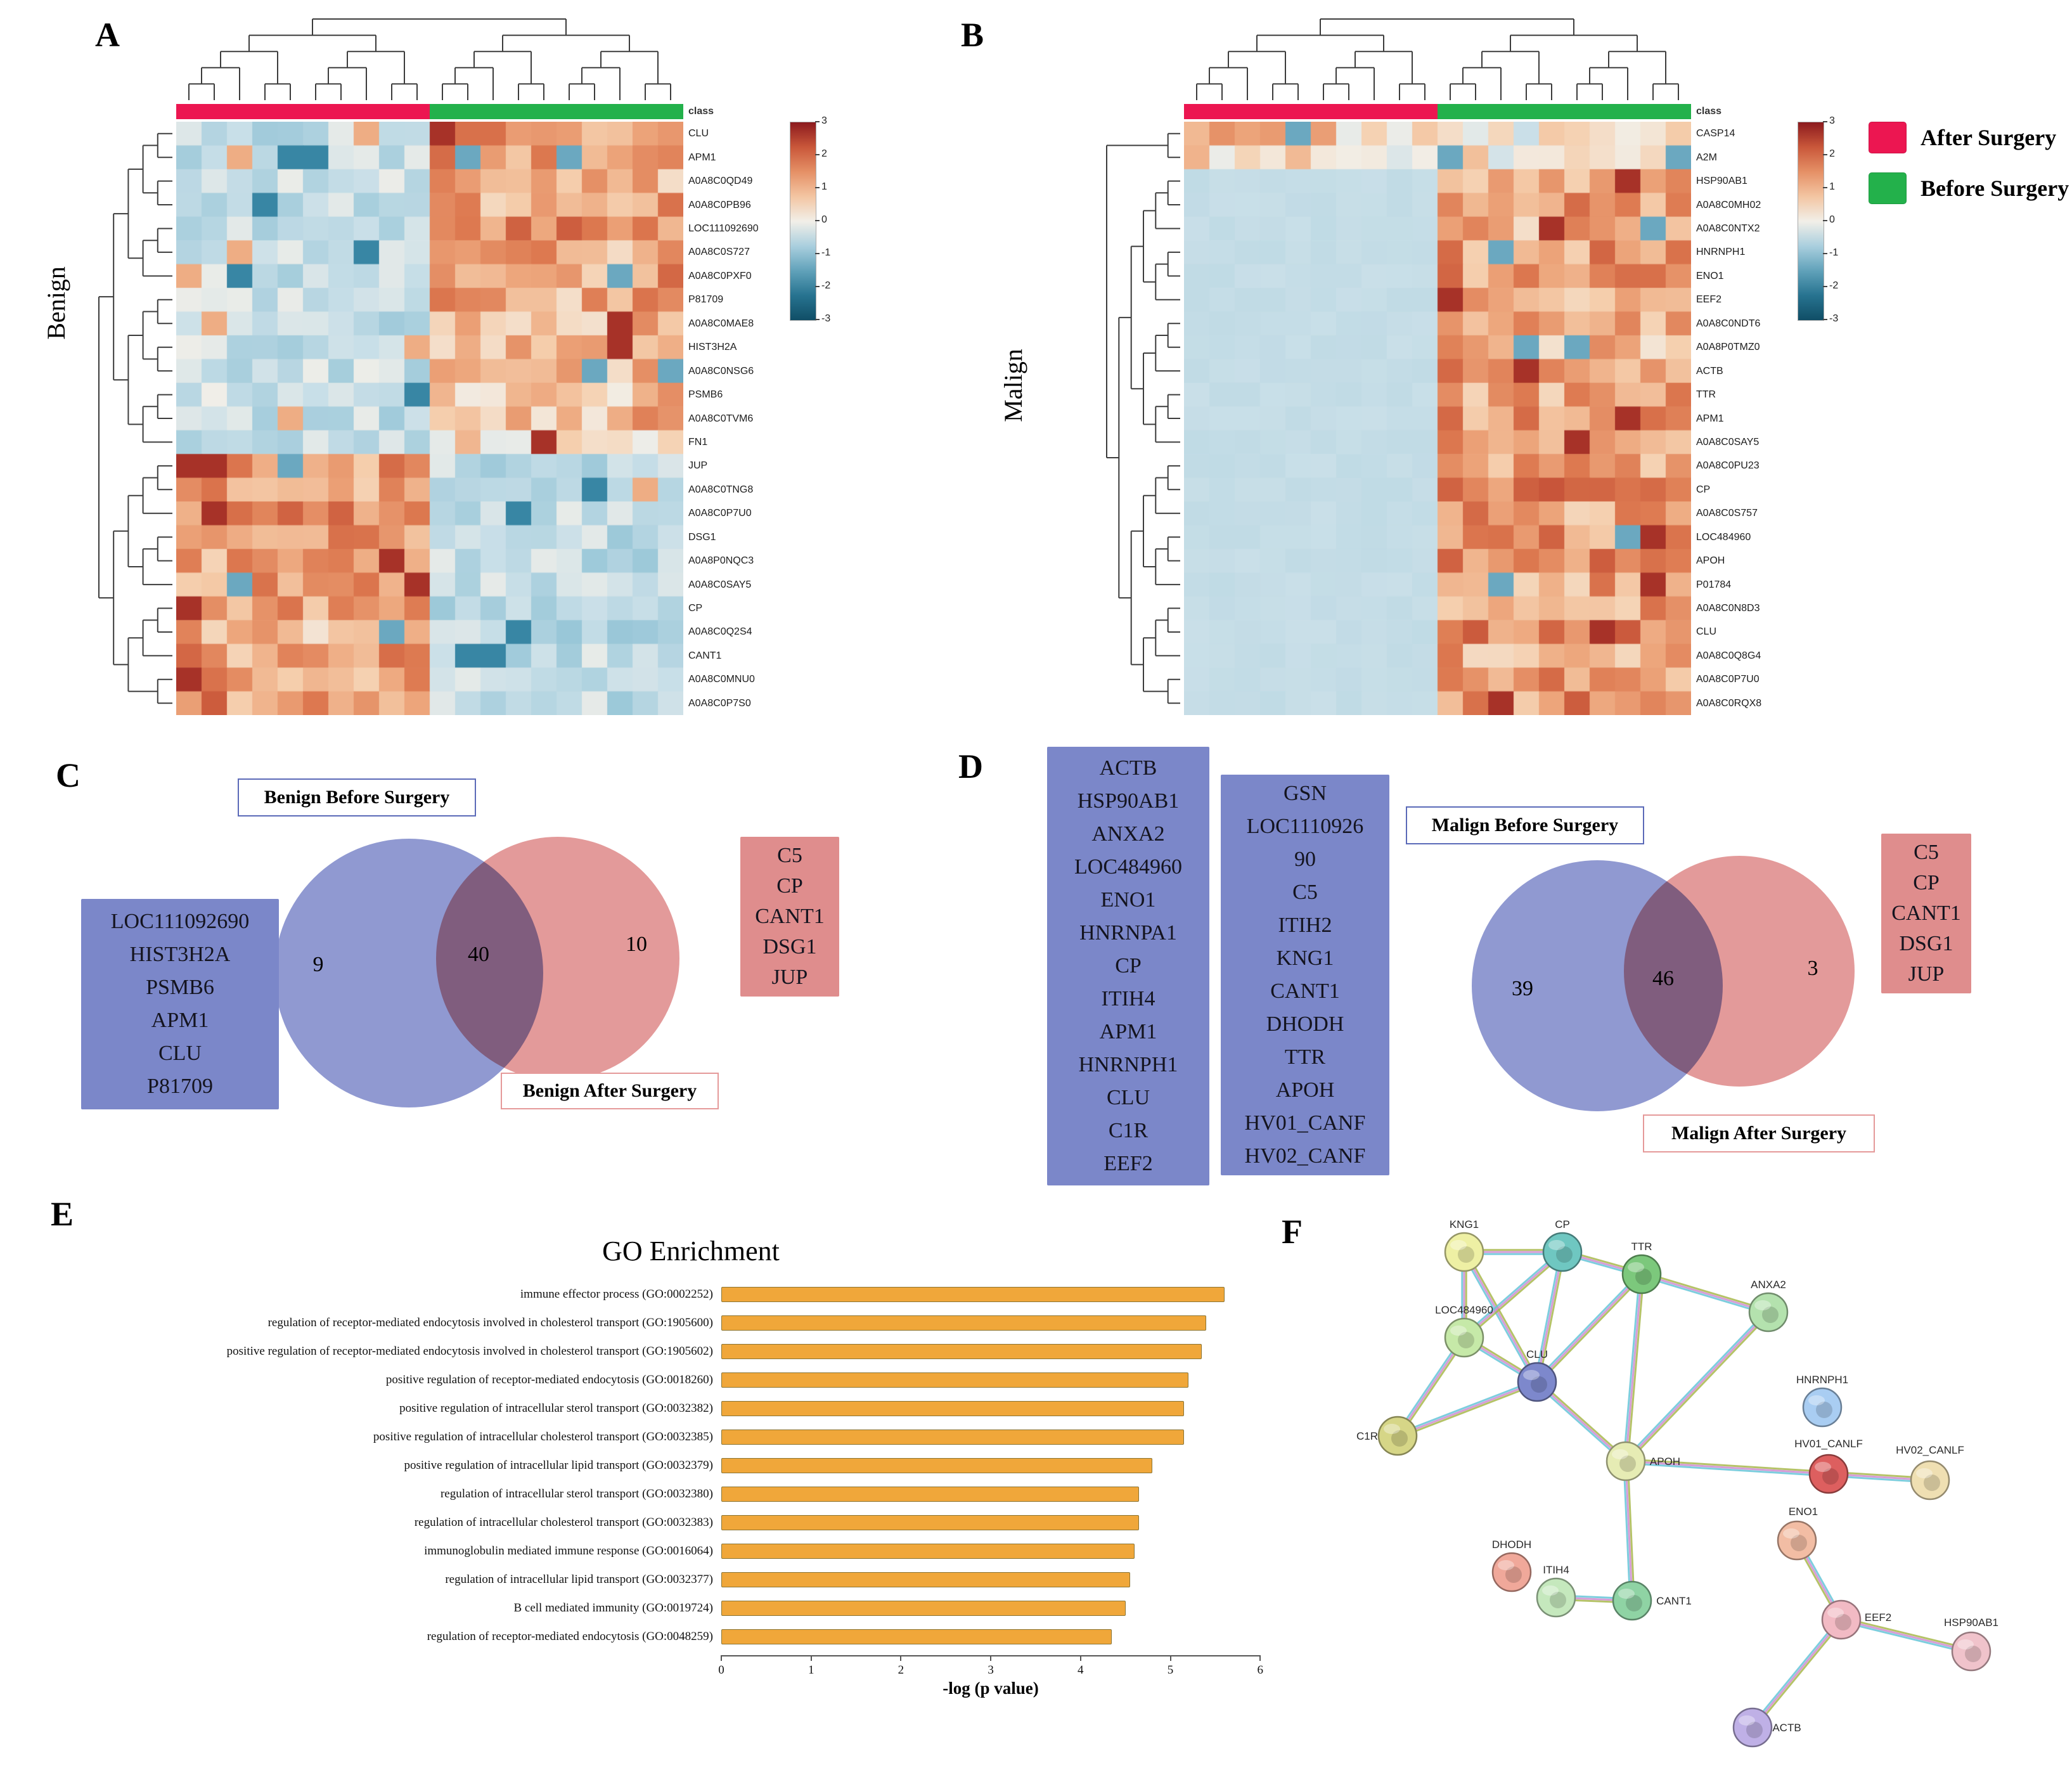  I want to click on gene-label: JUP, so click(698, 466).